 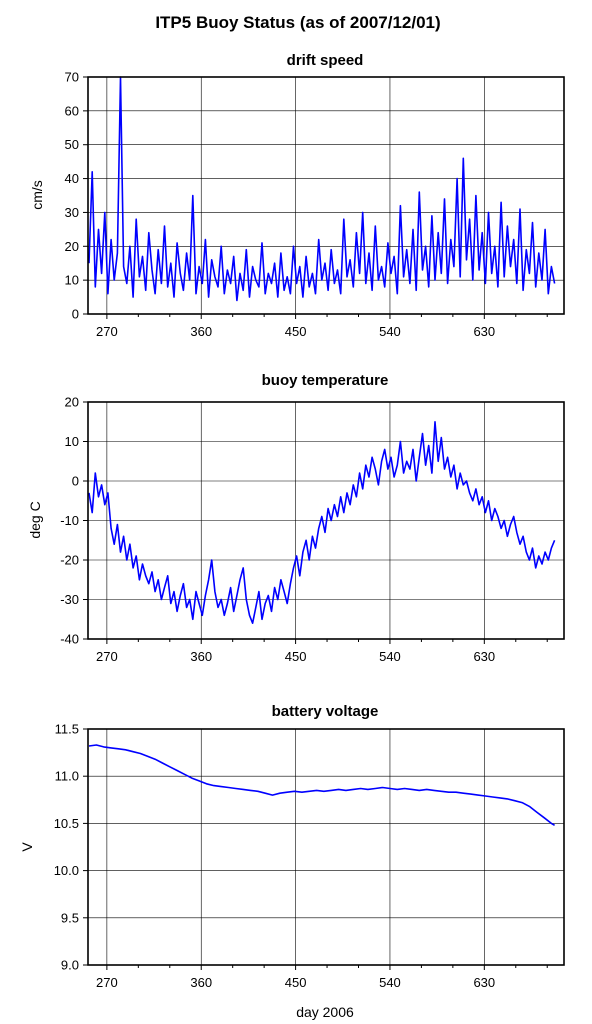 What do you see at coordinates (35, 519) in the screenshot?
I see `y-axis-label: deg C` at bounding box center [35, 519].